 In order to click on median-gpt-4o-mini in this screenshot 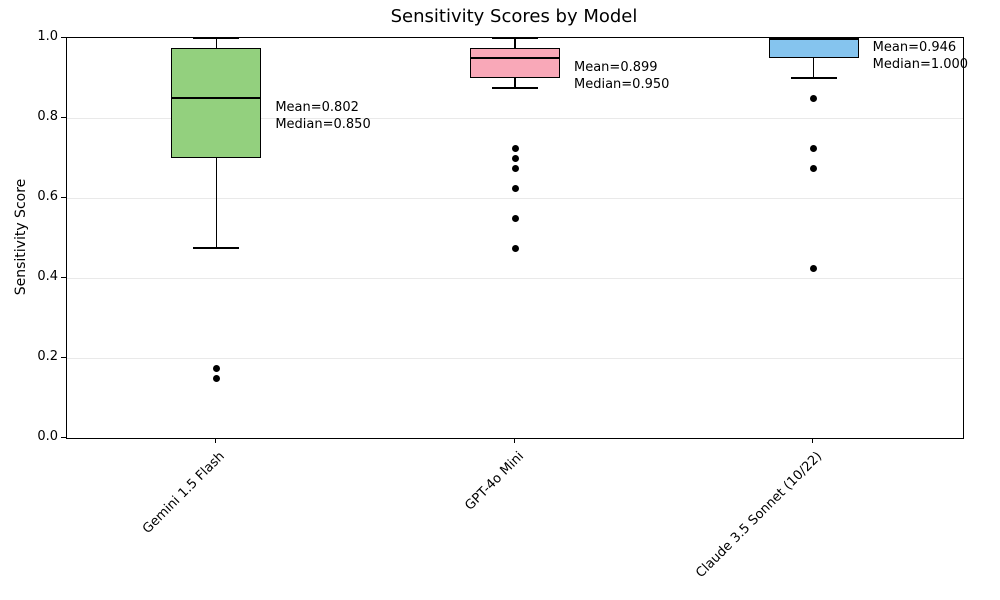, I will do `click(515, 58)`.